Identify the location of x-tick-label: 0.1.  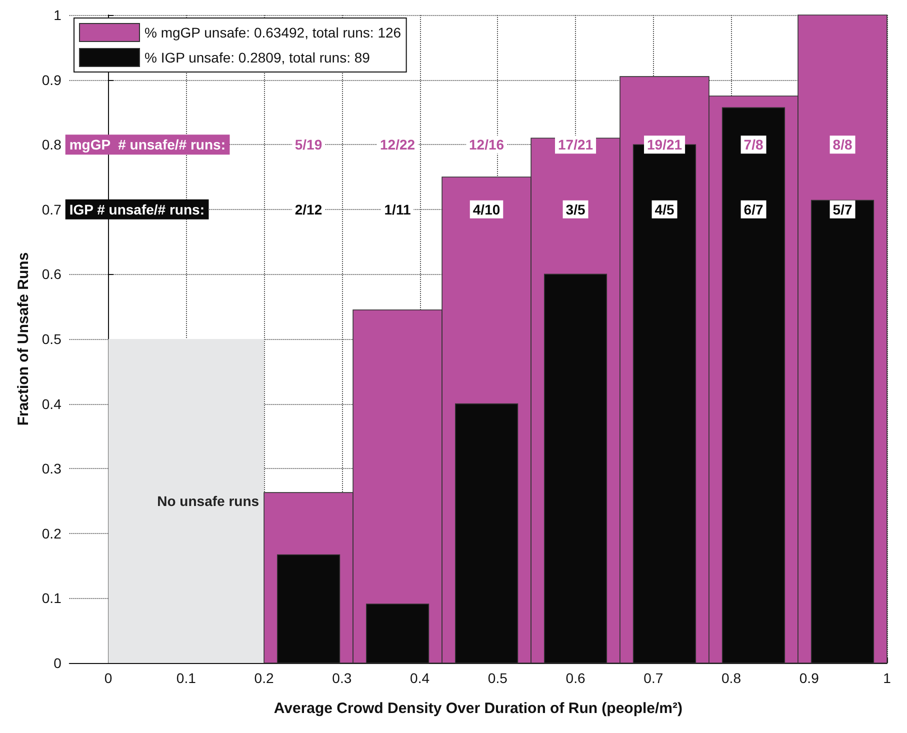
(186, 678).